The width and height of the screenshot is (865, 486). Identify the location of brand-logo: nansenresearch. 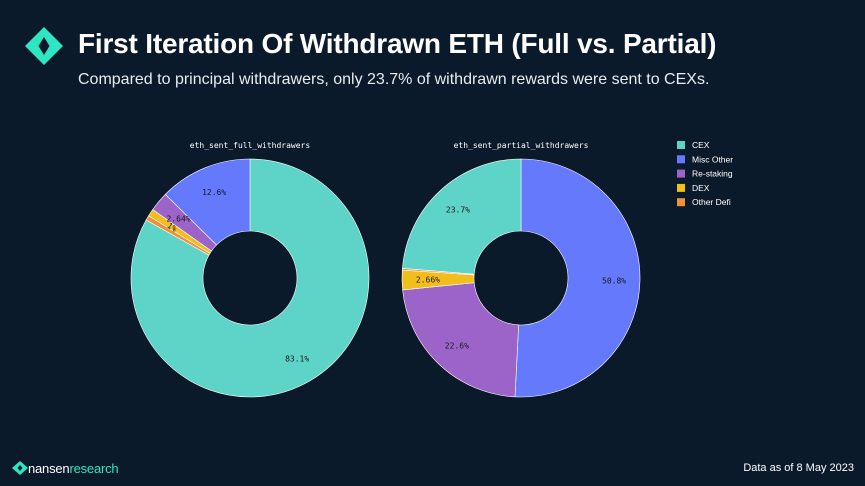
(65, 468).